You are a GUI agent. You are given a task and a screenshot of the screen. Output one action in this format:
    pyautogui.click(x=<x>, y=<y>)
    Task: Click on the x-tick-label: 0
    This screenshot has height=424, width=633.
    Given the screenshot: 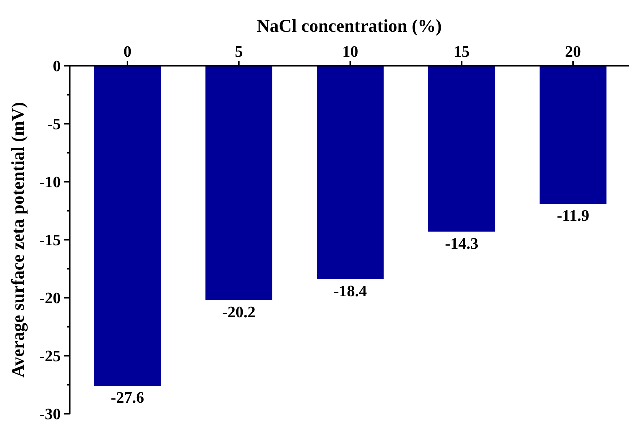 What is the action you would take?
    pyautogui.click(x=128, y=52)
    